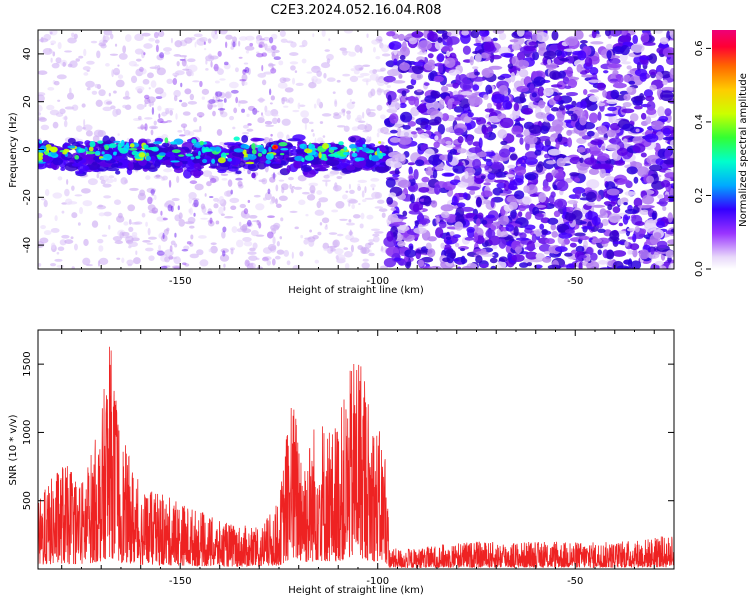 This screenshot has height=600, width=750. Describe the element at coordinates (355, 10) in the screenshot. I see `chart-title: C2E3.2024.052.16.04.R08` at that location.